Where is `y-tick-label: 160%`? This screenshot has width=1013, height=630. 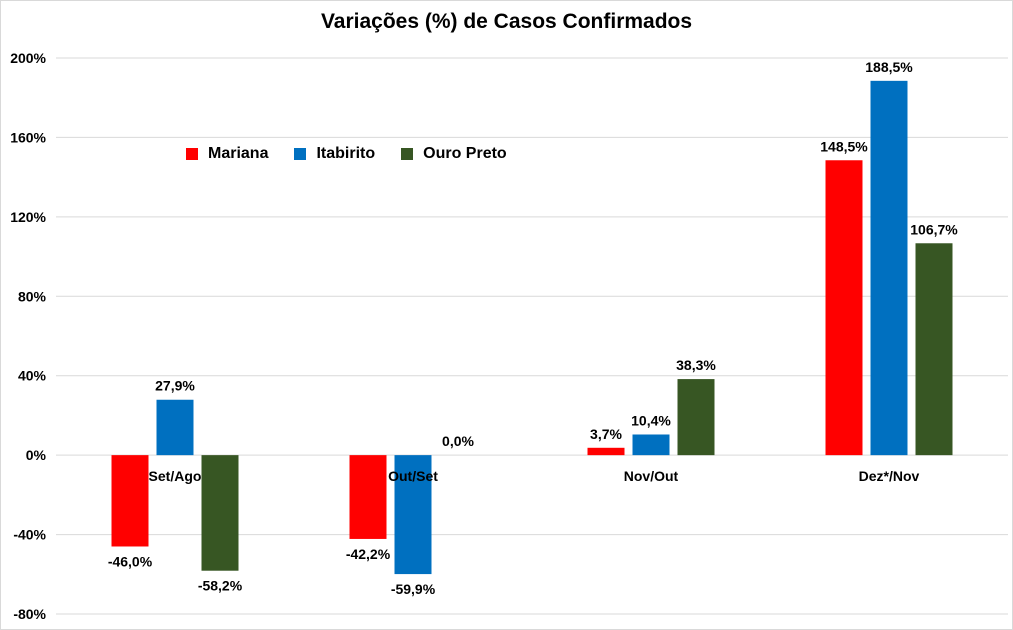 y-tick-label: 160% is located at coordinates (28, 137).